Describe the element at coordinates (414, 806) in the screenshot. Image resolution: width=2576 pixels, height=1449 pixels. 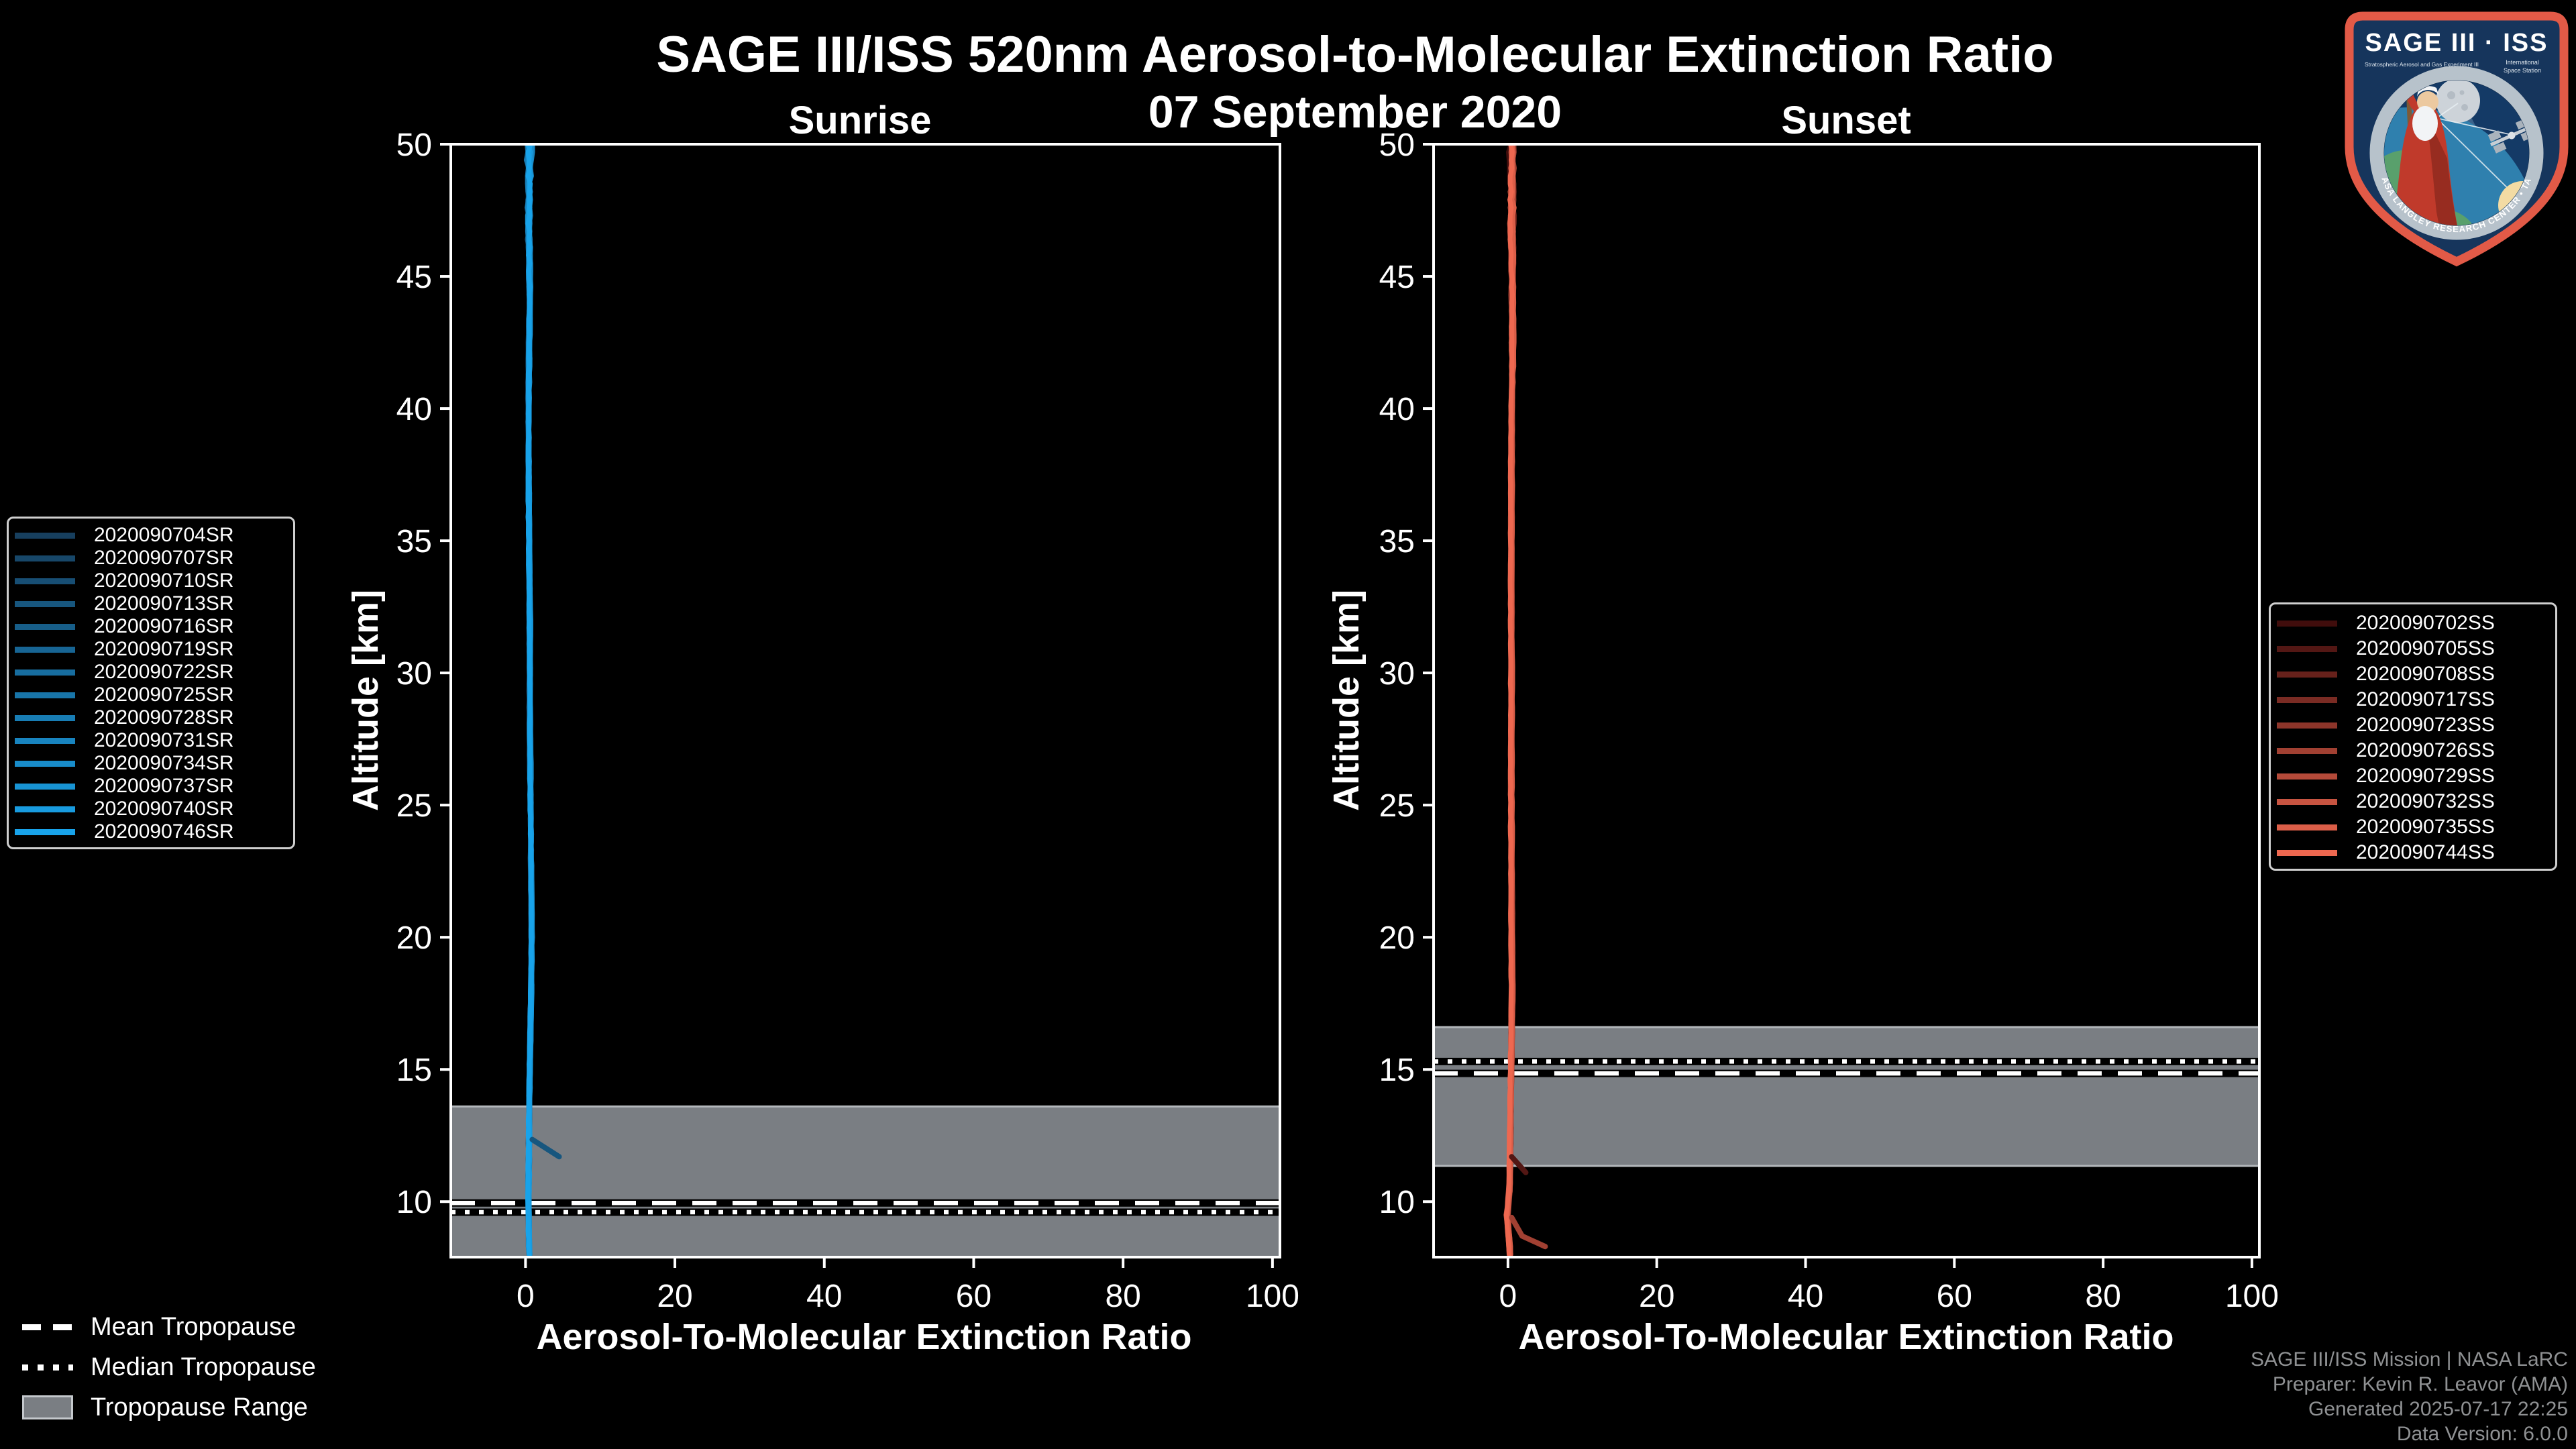
I see `y-tick-label: 25` at that location.